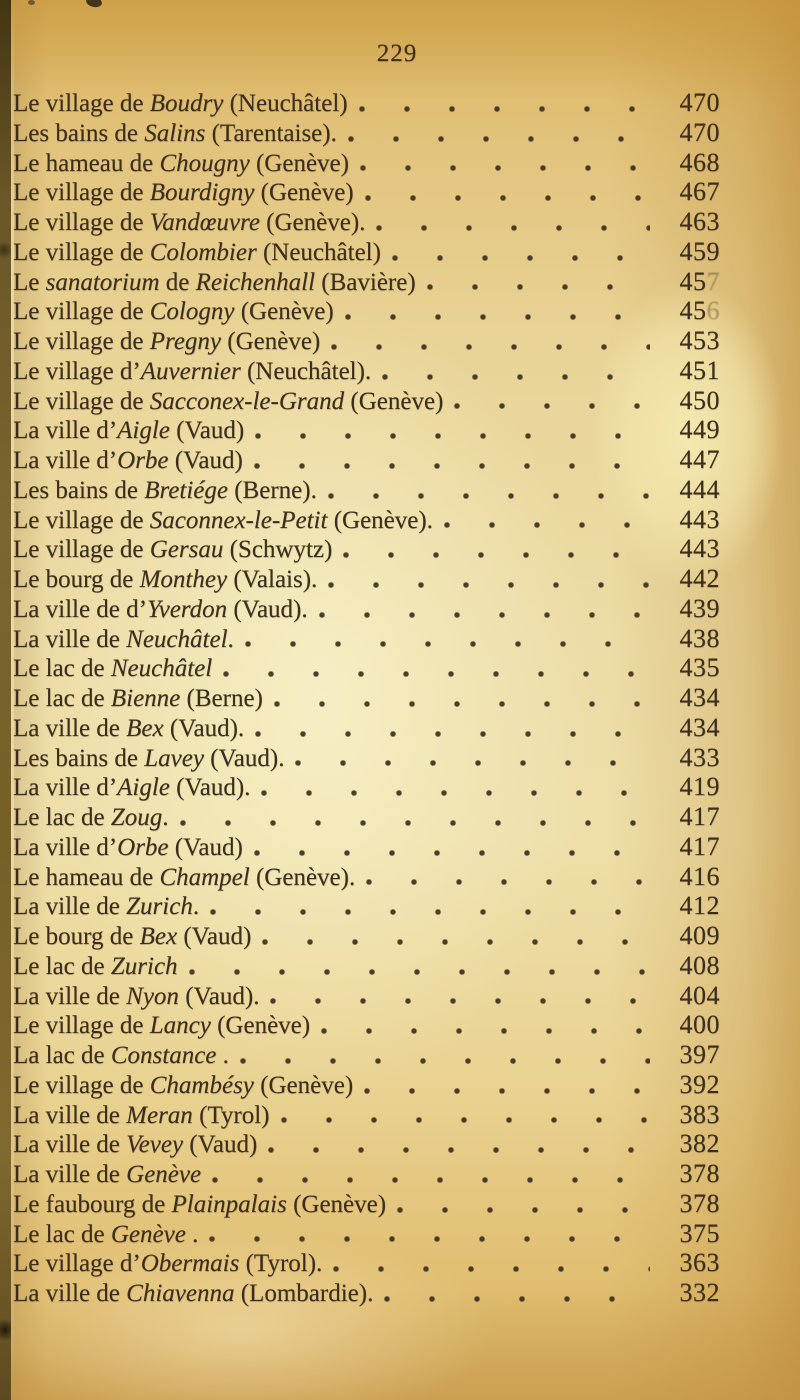 The image size is (800, 1400). I want to click on entry-text: La ville de Chiavenna (Lombardie)., so click(193, 1294).